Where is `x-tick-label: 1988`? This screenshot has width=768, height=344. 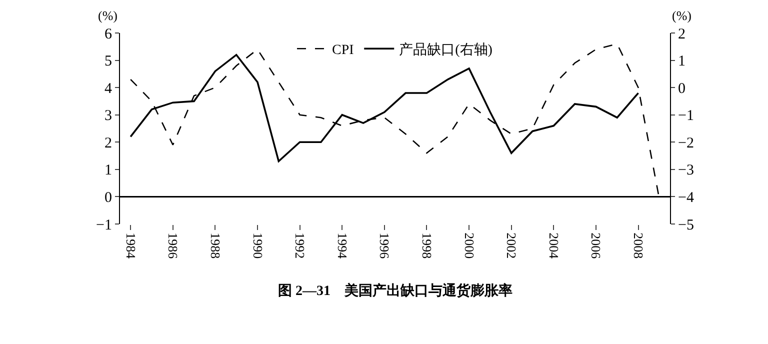
x-tick-label: 1988 is located at coordinates (215, 245).